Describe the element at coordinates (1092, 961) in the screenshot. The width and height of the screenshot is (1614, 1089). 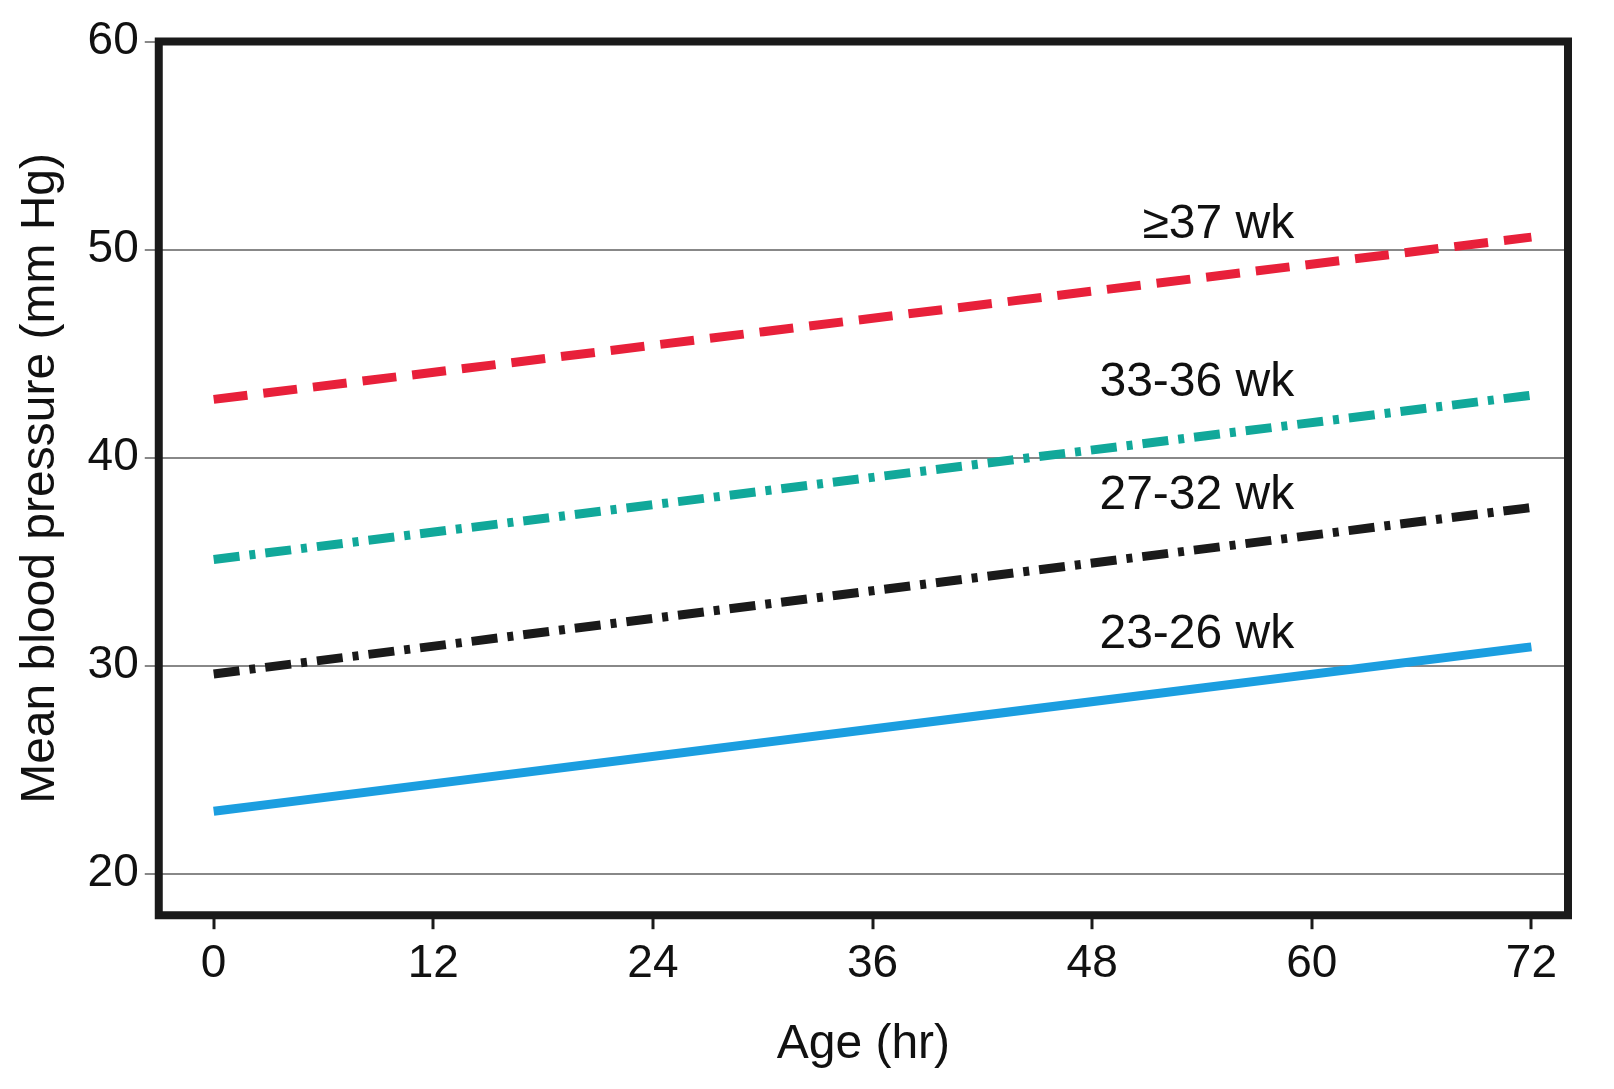
I see `x-tick-label: 48` at that location.